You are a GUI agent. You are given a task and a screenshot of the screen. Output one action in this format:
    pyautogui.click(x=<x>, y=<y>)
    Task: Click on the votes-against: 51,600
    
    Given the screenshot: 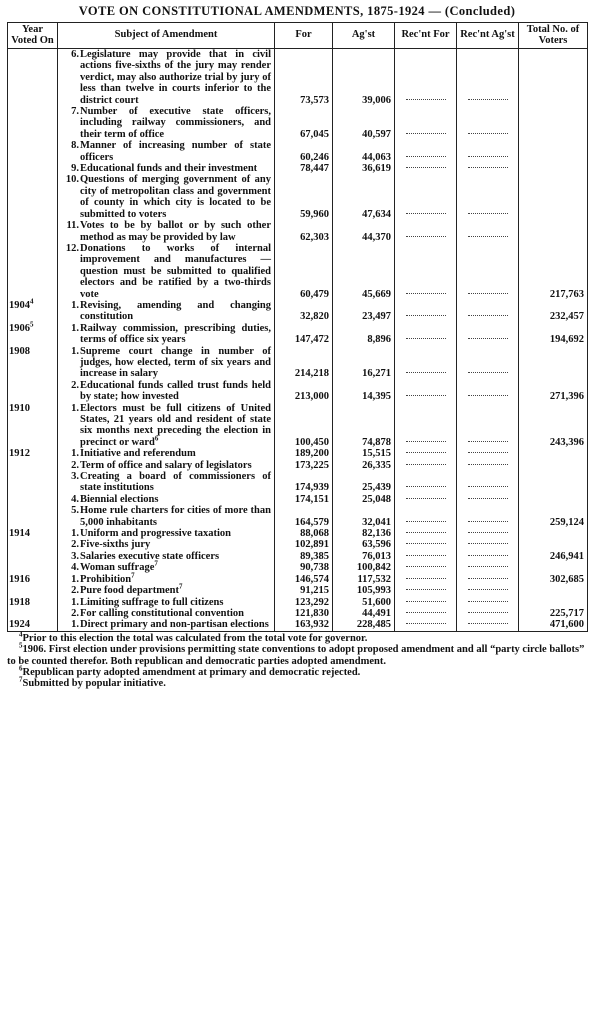 What is the action you would take?
    pyautogui.click(x=363, y=602)
    